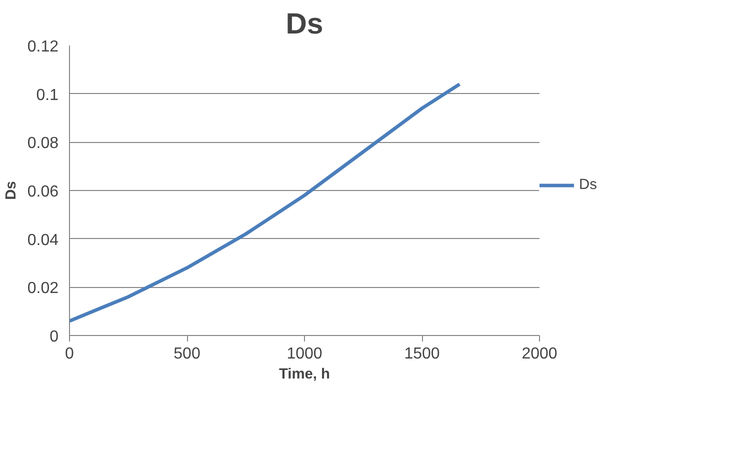 The width and height of the screenshot is (750, 470). What do you see at coordinates (43, 47) in the screenshot?
I see `y-tick-label: 0.12` at bounding box center [43, 47].